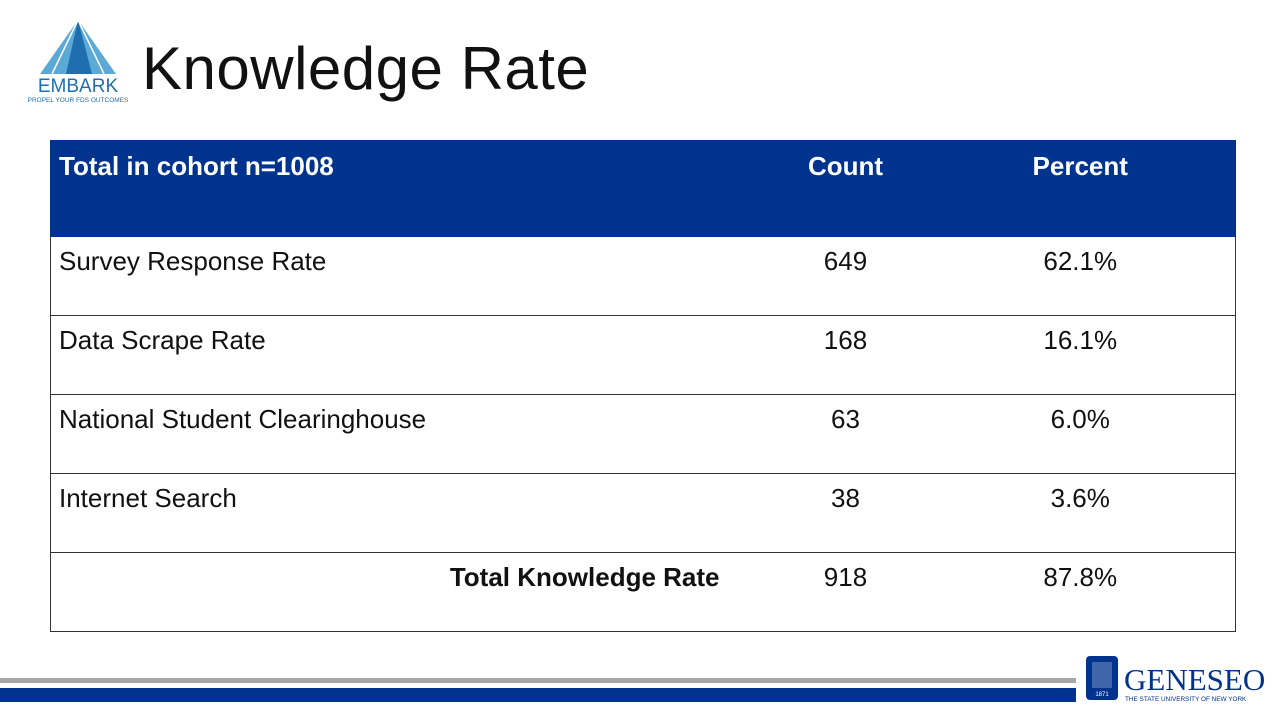 The height and width of the screenshot is (720, 1280). Describe the element at coordinates (408, 355) in the screenshot. I see `table-cell: Data Scrape Rate` at that location.